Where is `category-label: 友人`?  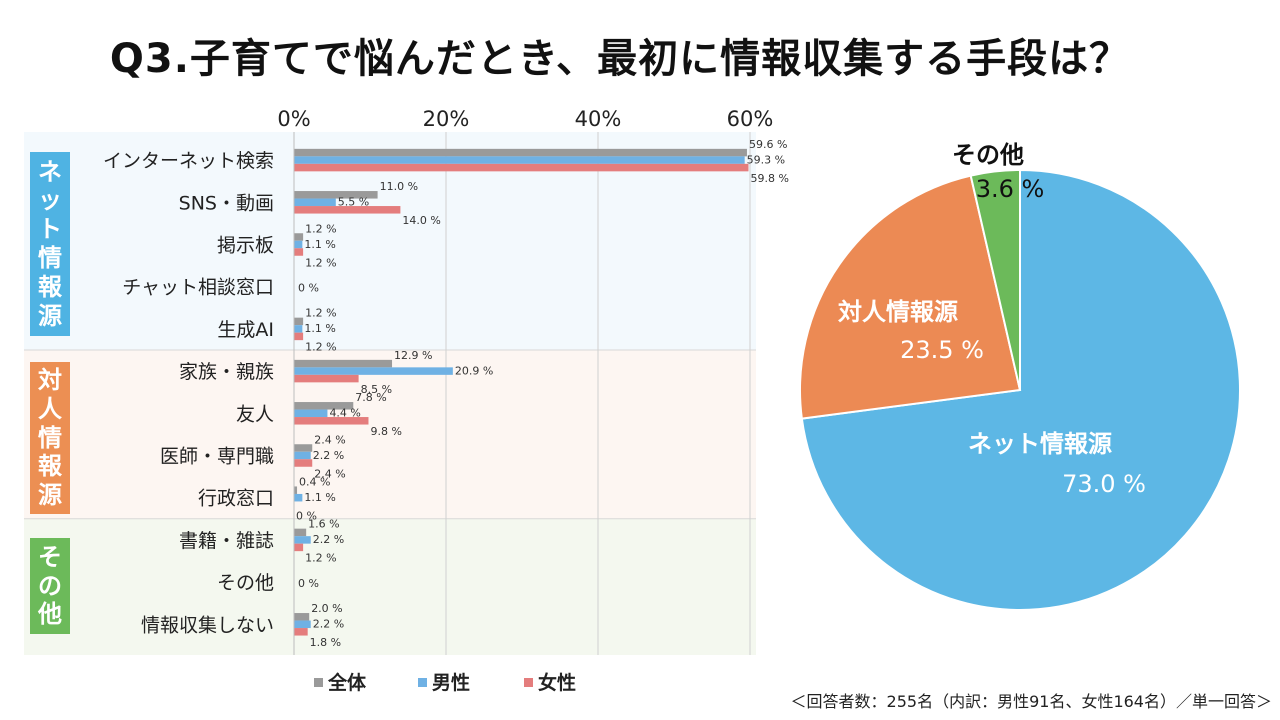 category-label: 友人 is located at coordinates (255, 414).